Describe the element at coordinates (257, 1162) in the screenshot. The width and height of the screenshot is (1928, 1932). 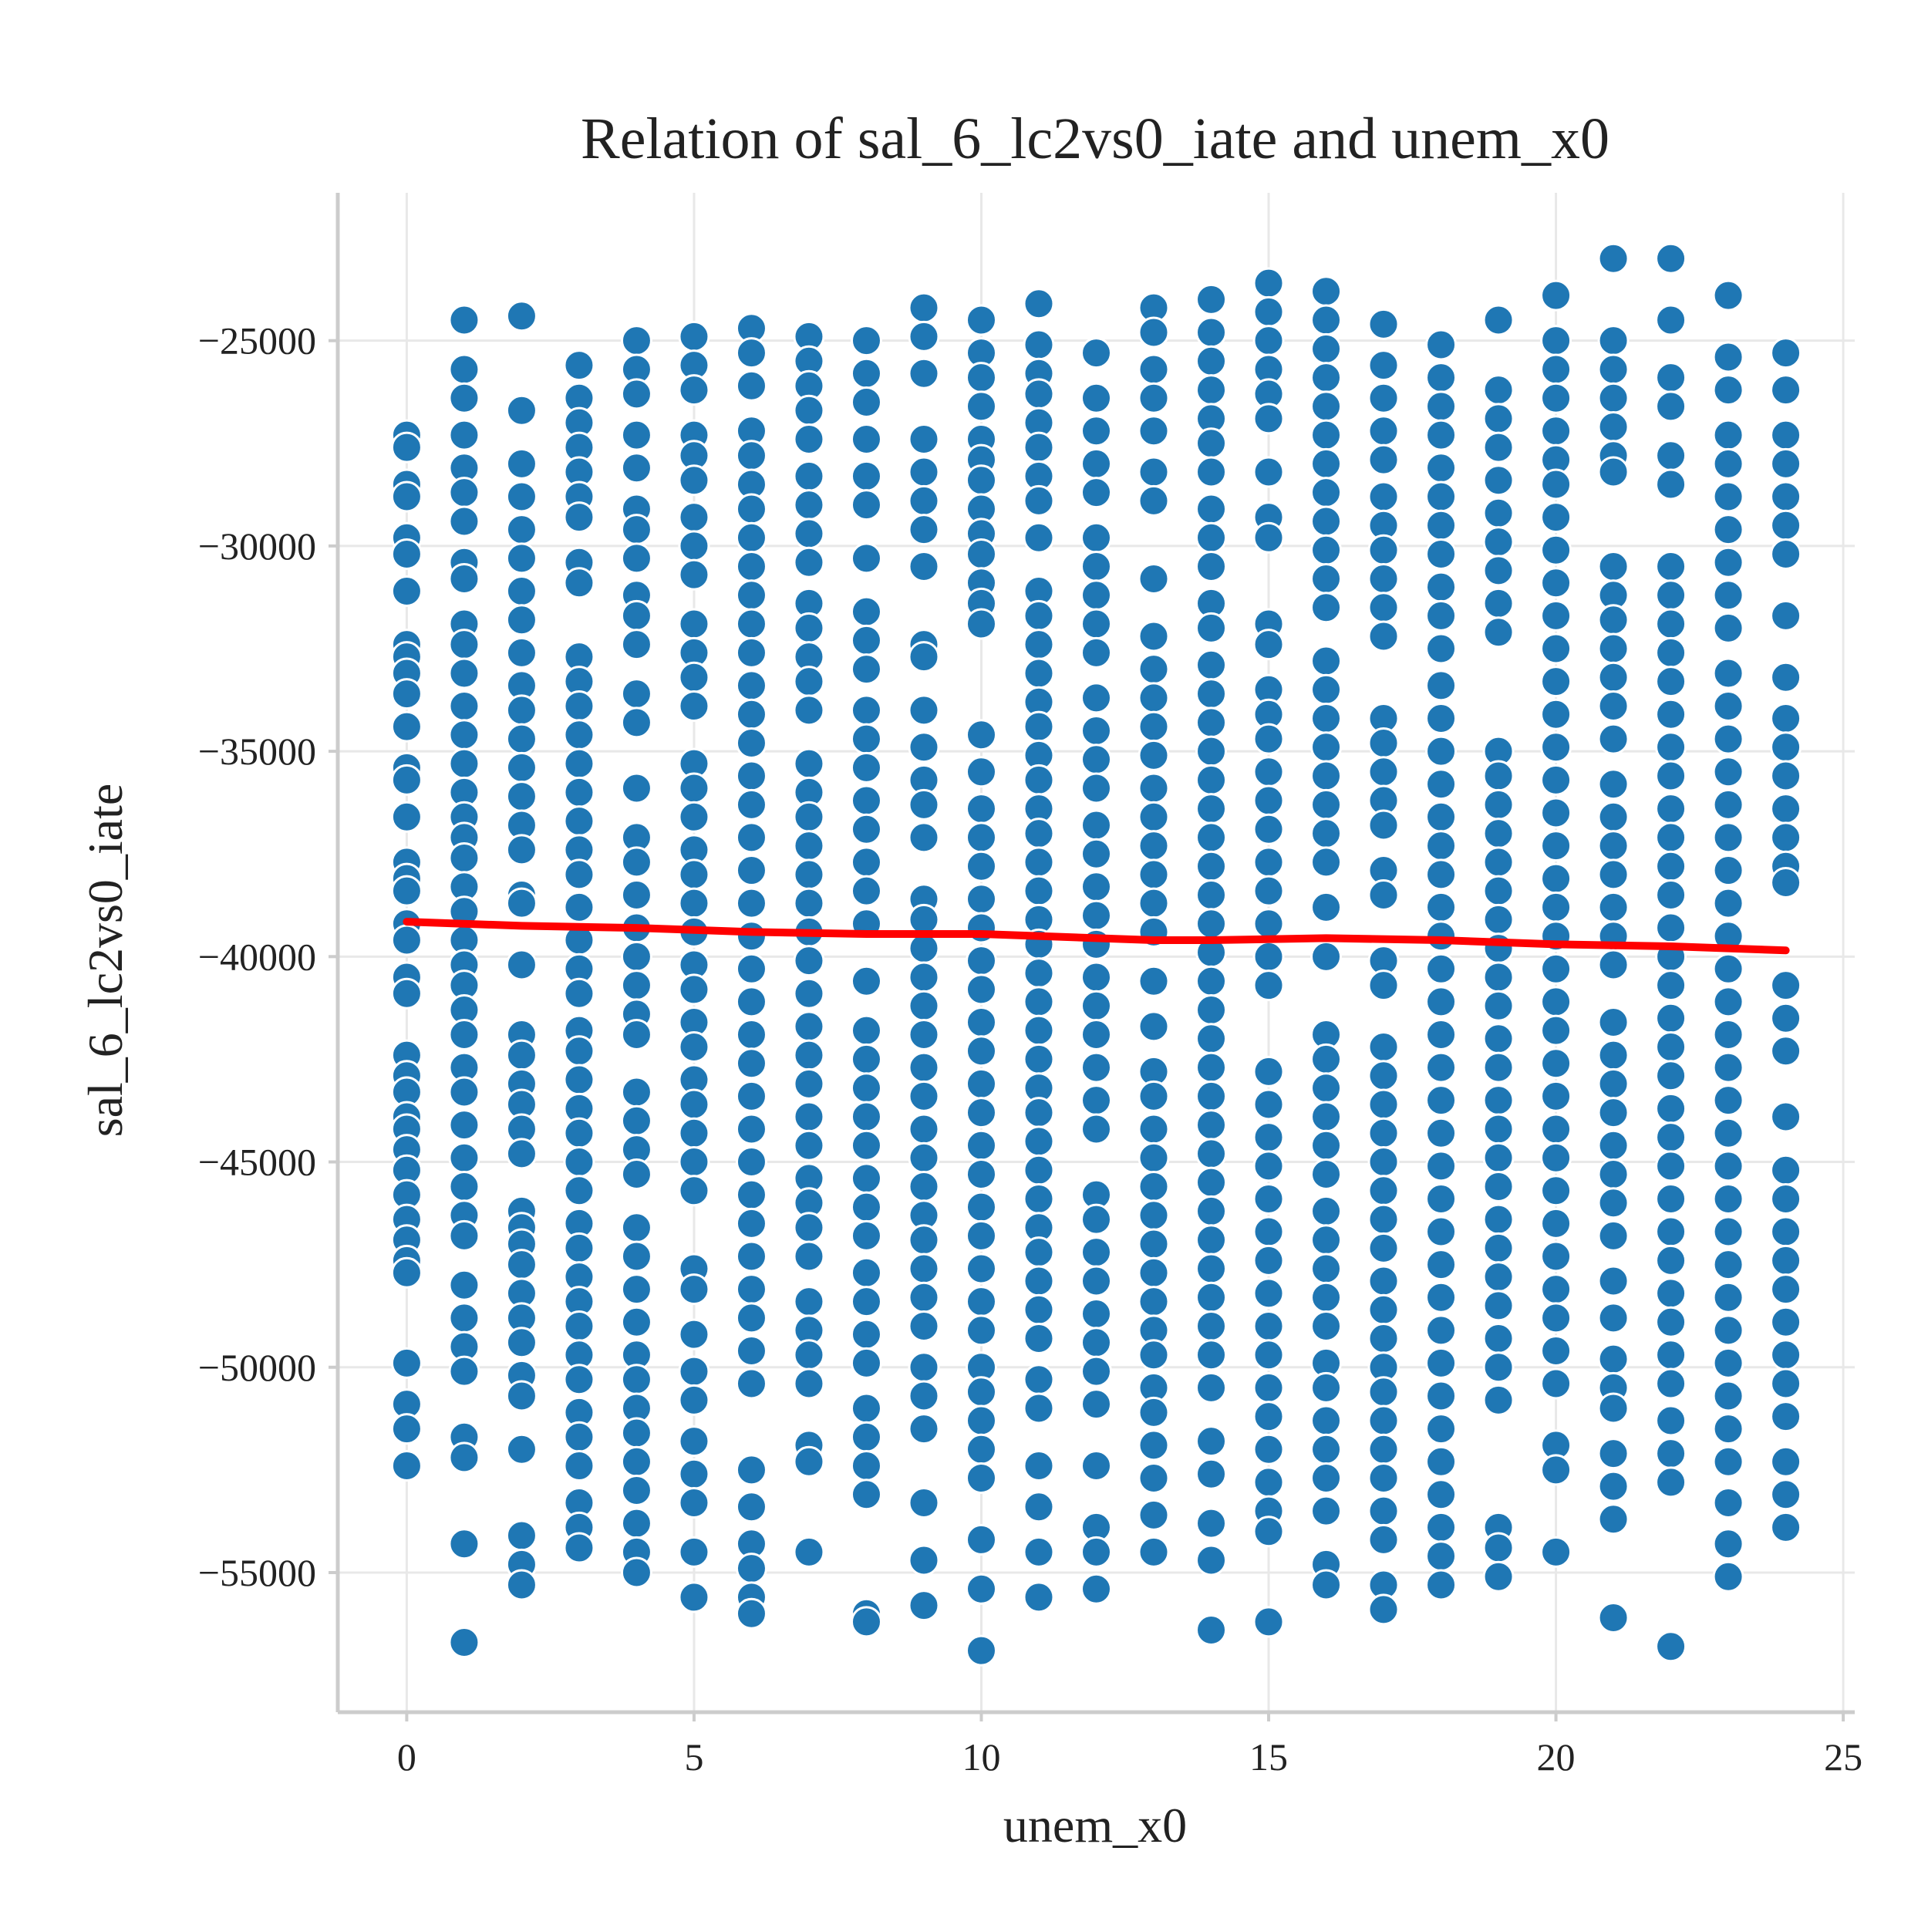
I see `y-tick-label: −45000` at that location.